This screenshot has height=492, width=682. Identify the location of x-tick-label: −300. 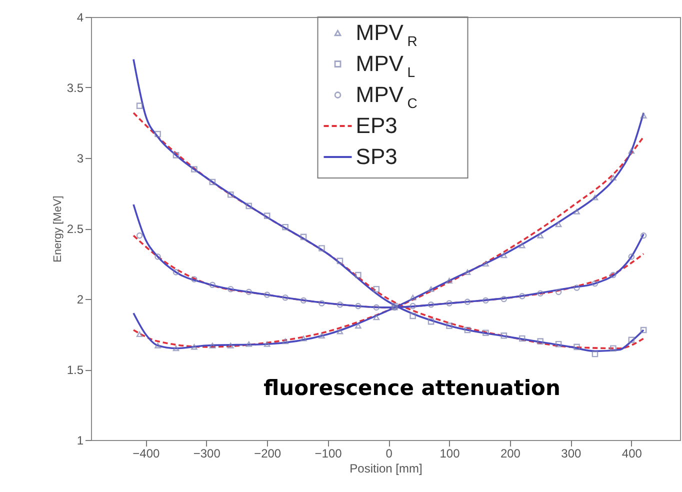
(207, 453).